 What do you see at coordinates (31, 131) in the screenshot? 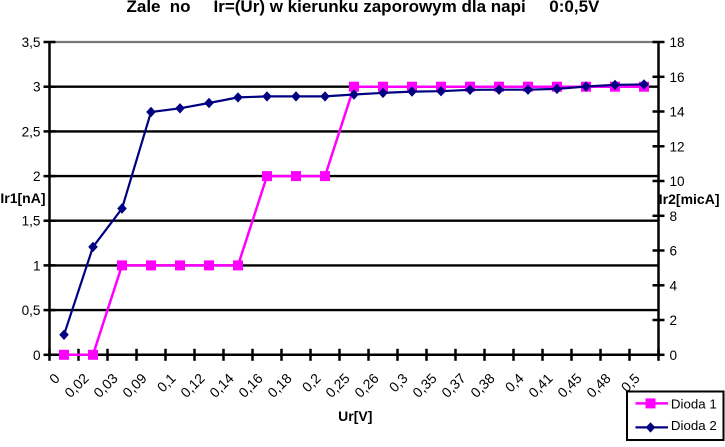
I see `svg-text: 2,5` at bounding box center [31, 131].